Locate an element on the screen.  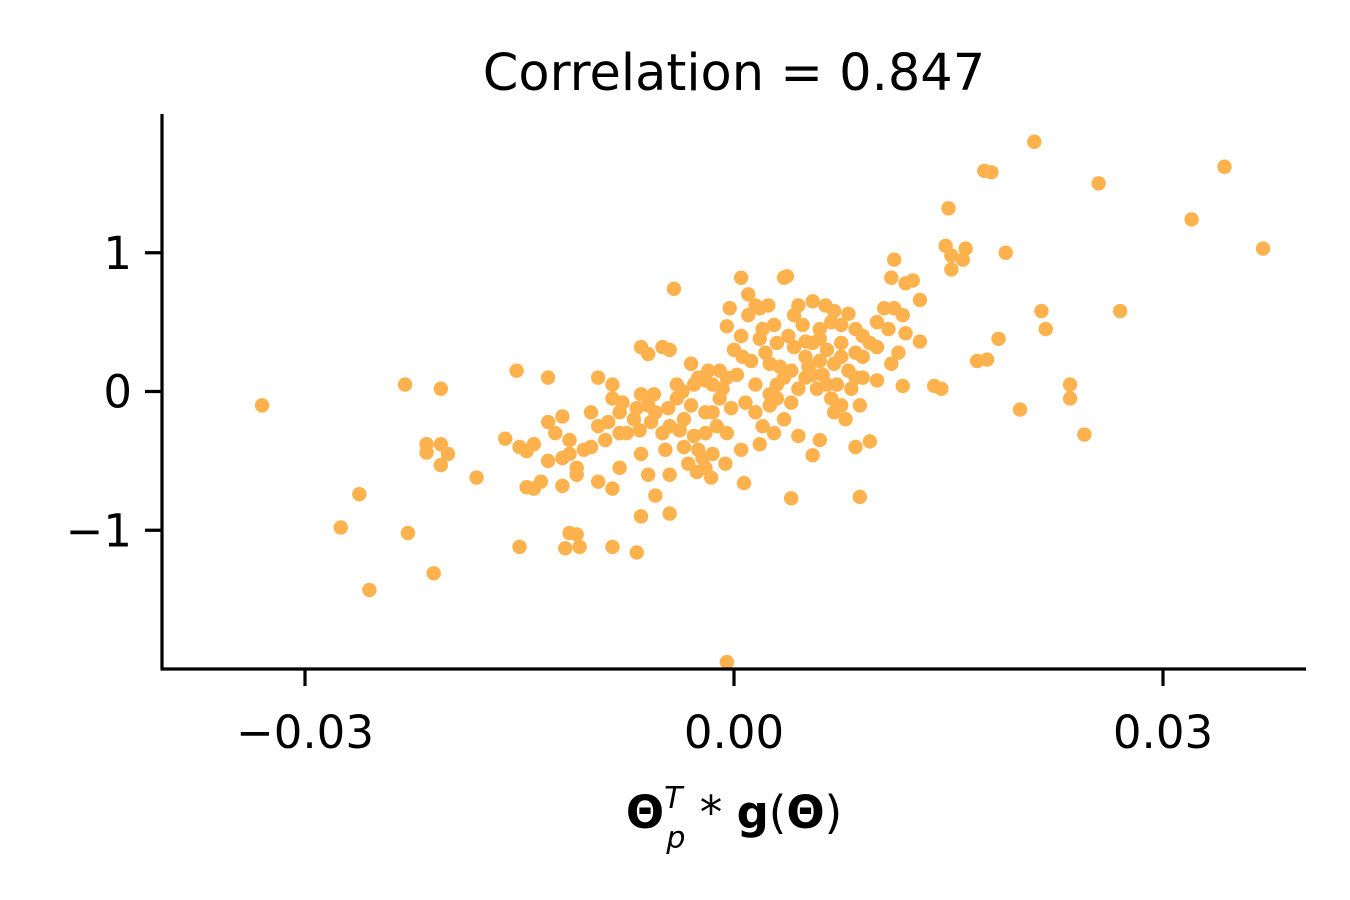
x-ticks: −0.03 0.00 0.03 is located at coordinates (724, 714).